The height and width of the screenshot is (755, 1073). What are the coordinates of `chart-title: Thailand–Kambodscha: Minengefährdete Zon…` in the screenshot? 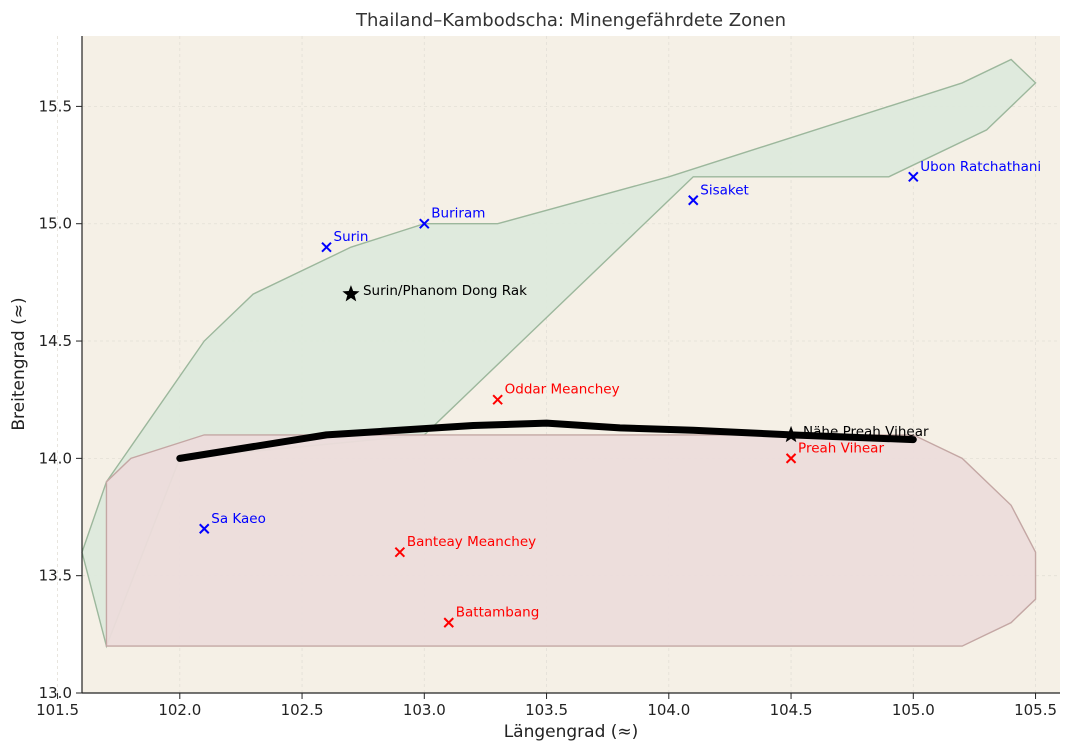 It's located at (570, 20).